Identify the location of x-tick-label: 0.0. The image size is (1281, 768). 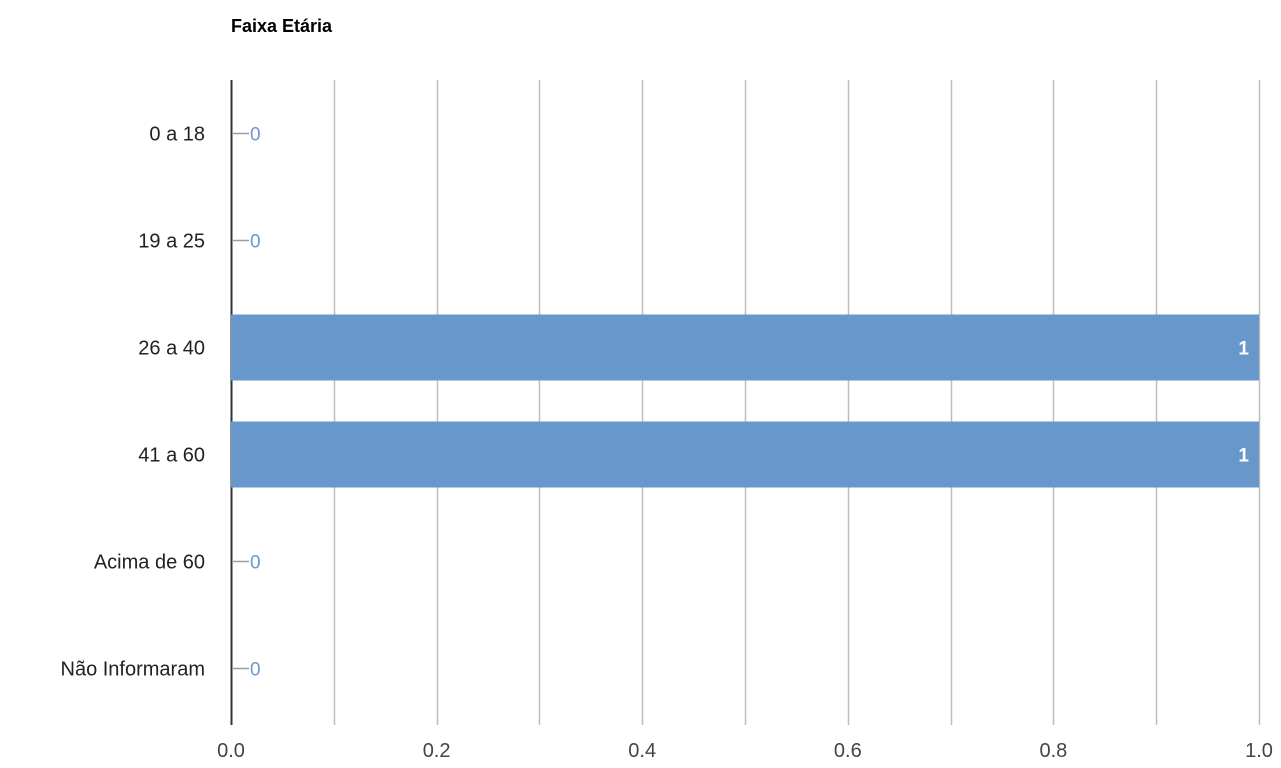
(231, 751).